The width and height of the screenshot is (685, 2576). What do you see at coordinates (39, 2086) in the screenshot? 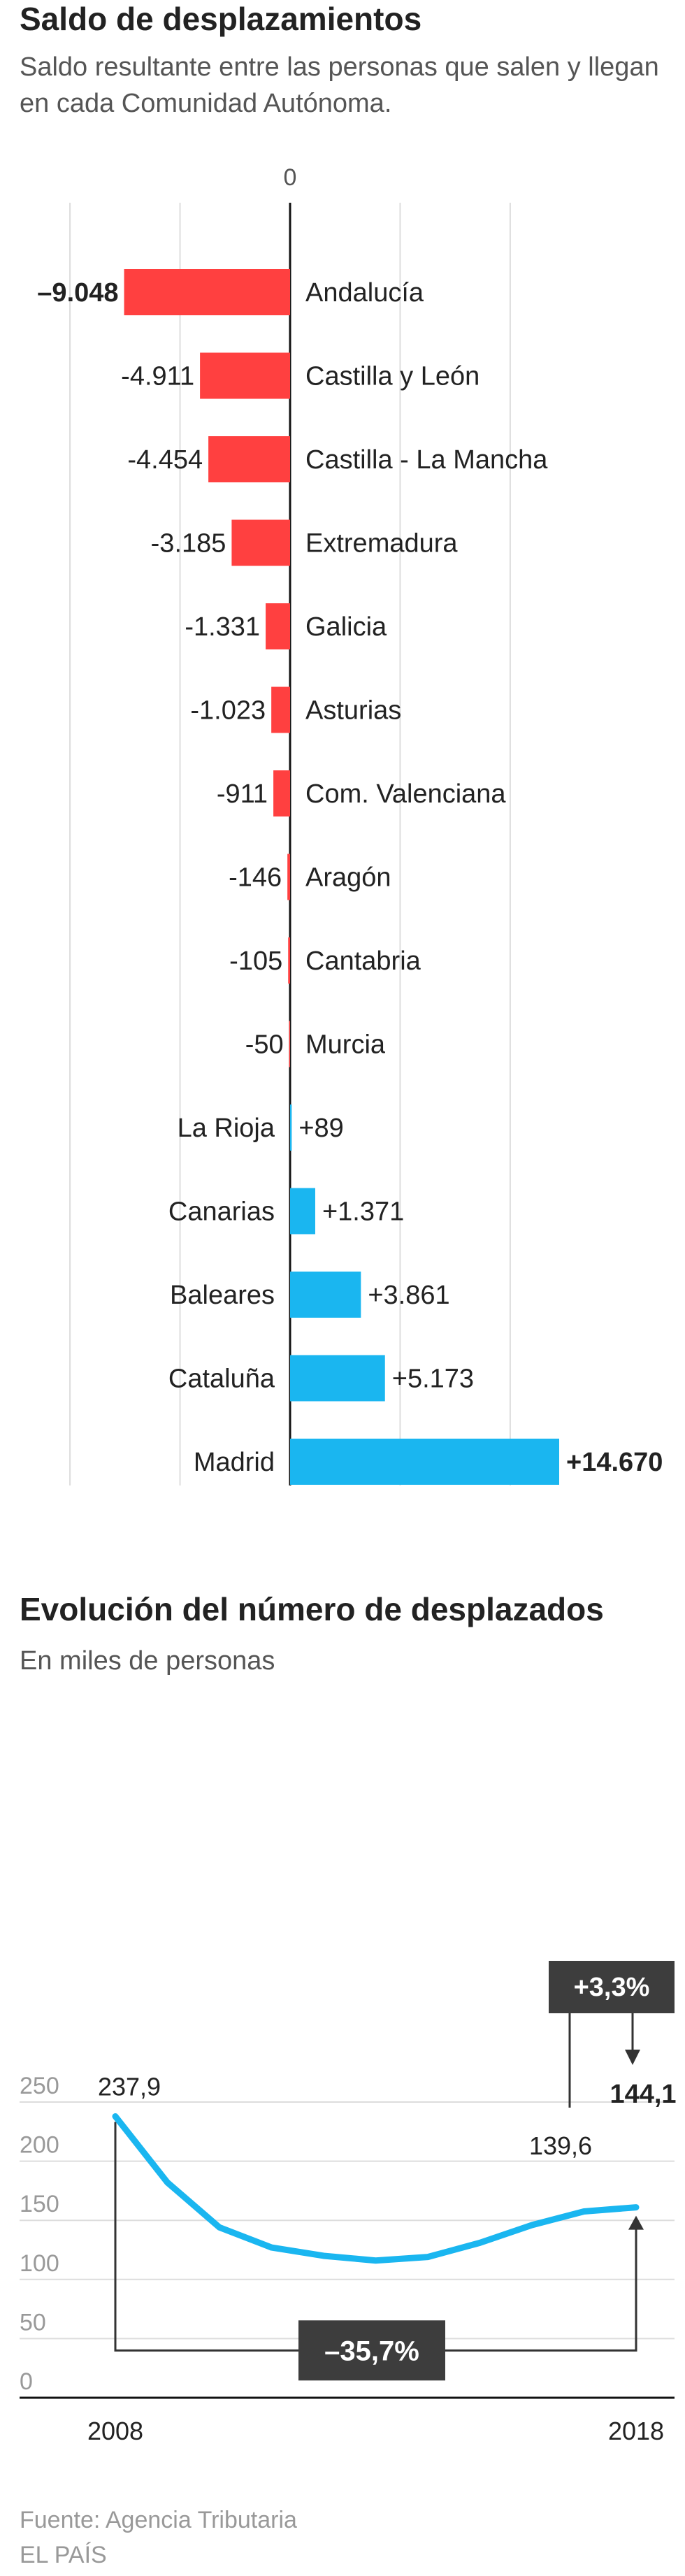
I see `y-tick-label: 250` at bounding box center [39, 2086].